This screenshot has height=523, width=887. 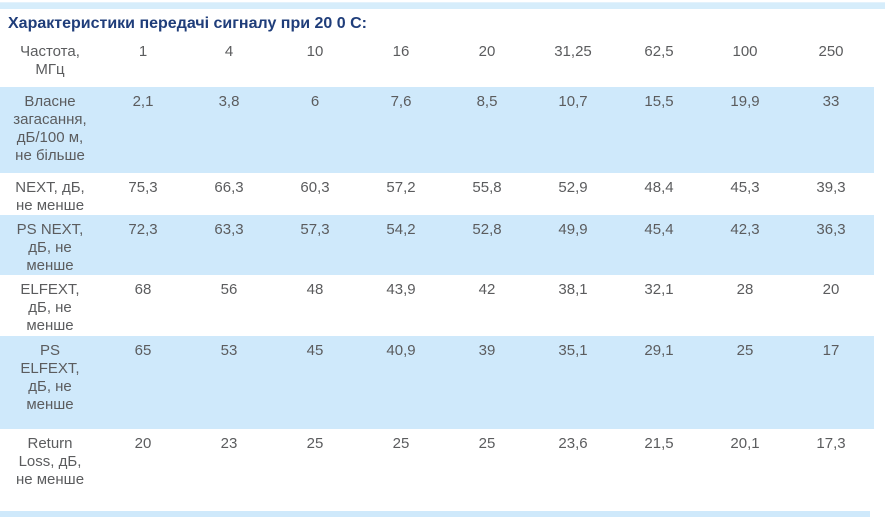 What do you see at coordinates (573, 101) in the screenshot?
I see `value-cell: 10,7` at bounding box center [573, 101].